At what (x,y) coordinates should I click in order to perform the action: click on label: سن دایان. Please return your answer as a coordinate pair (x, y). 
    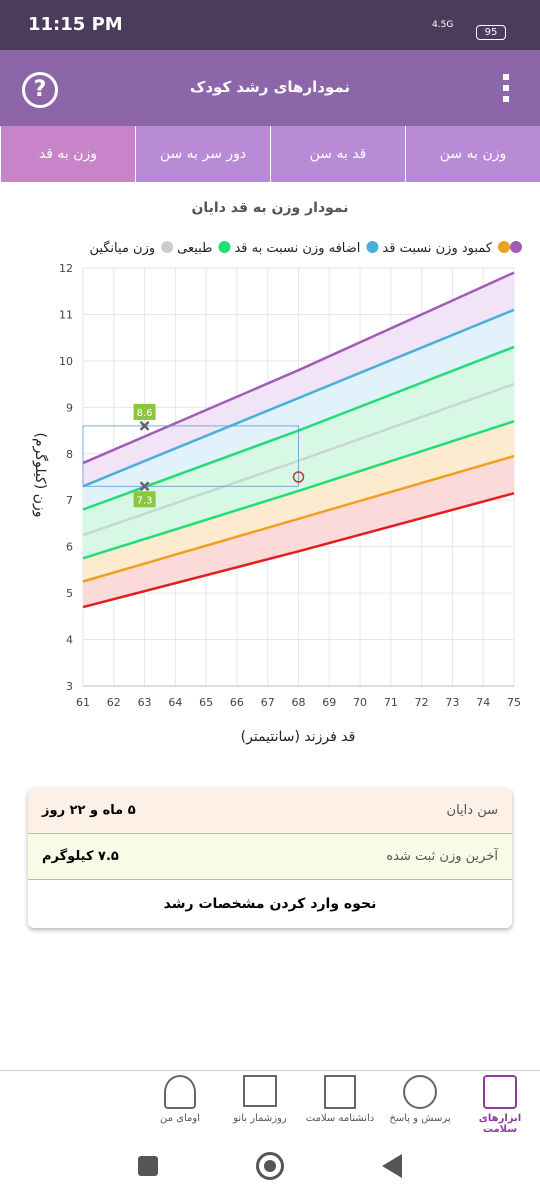
    Looking at the image, I should click on (472, 810).